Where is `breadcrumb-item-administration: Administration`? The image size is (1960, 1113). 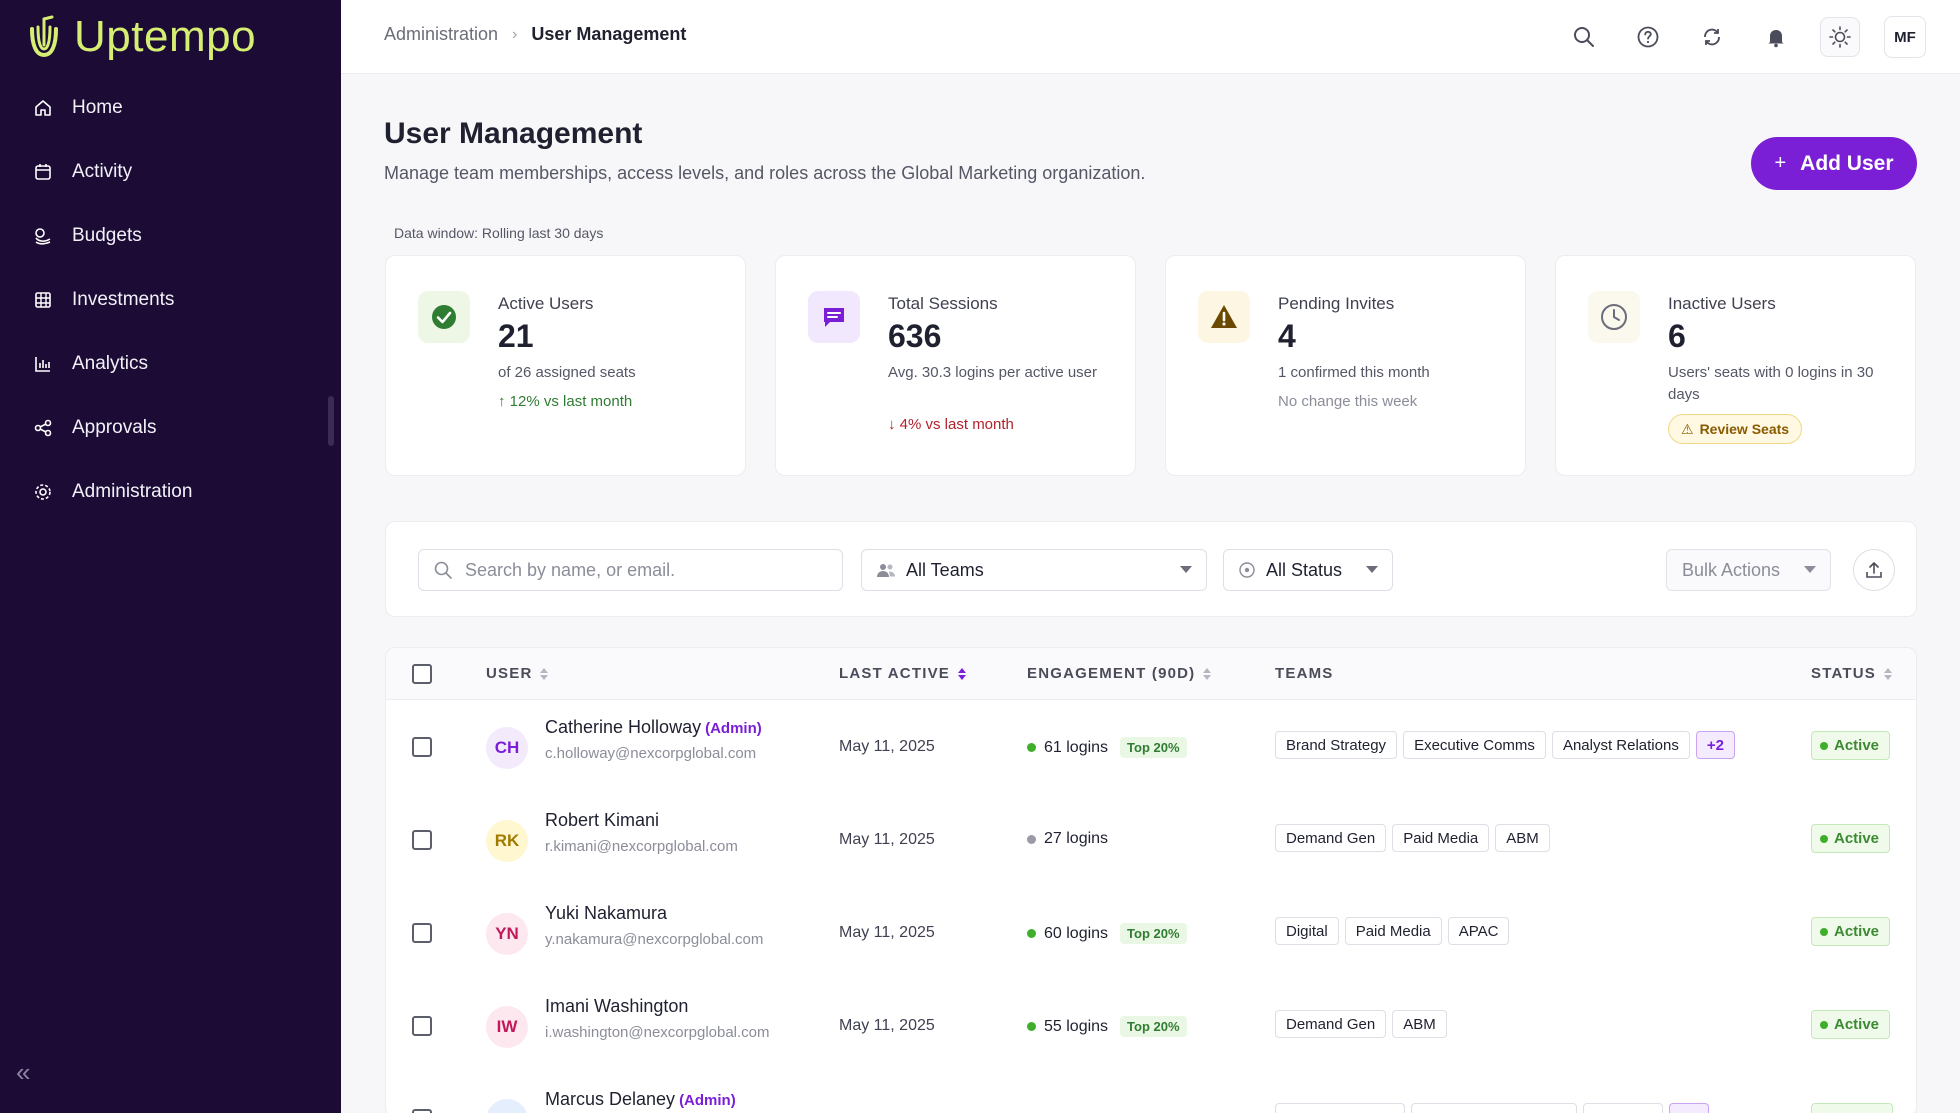 breadcrumb-item-administration: Administration is located at coordinates (441, 34).